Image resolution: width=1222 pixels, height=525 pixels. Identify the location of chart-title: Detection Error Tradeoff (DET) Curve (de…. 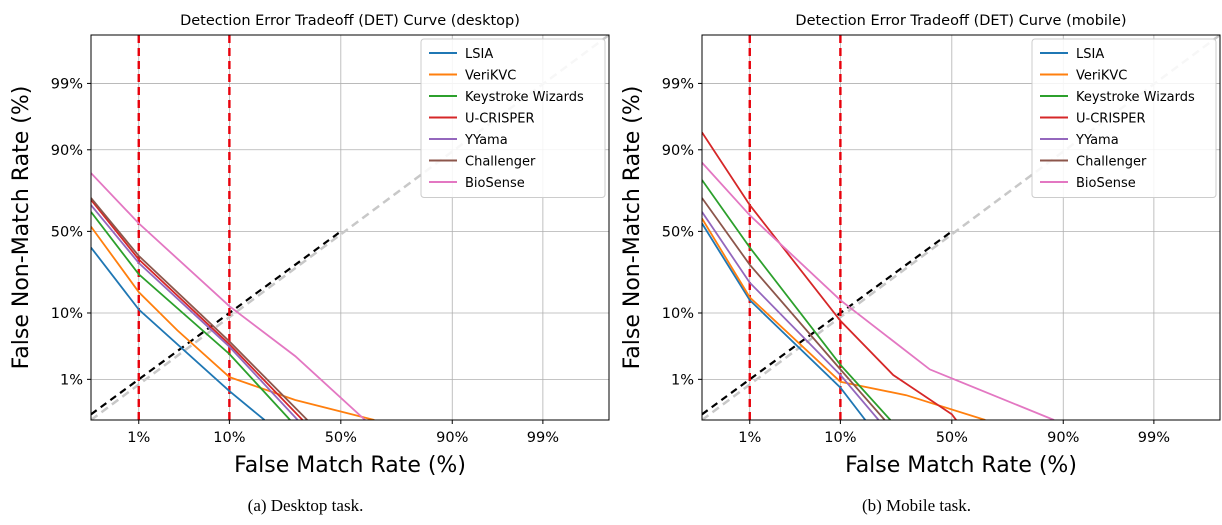
(350, 21).